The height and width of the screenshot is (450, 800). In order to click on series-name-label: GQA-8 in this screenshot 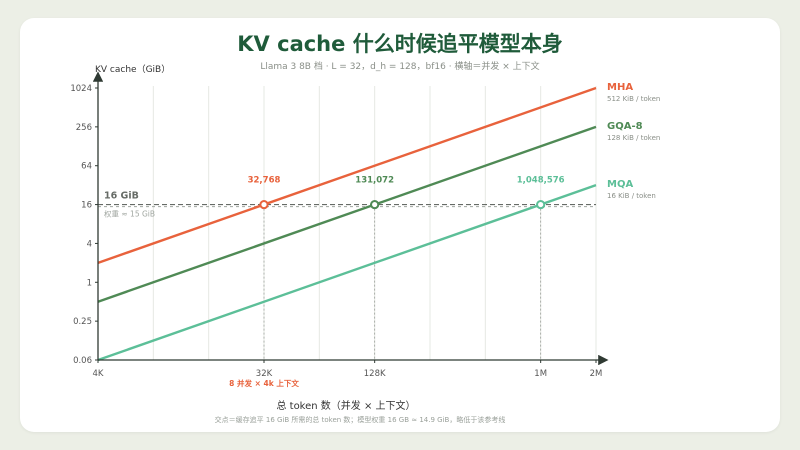, I will do `click(625, 126)`.